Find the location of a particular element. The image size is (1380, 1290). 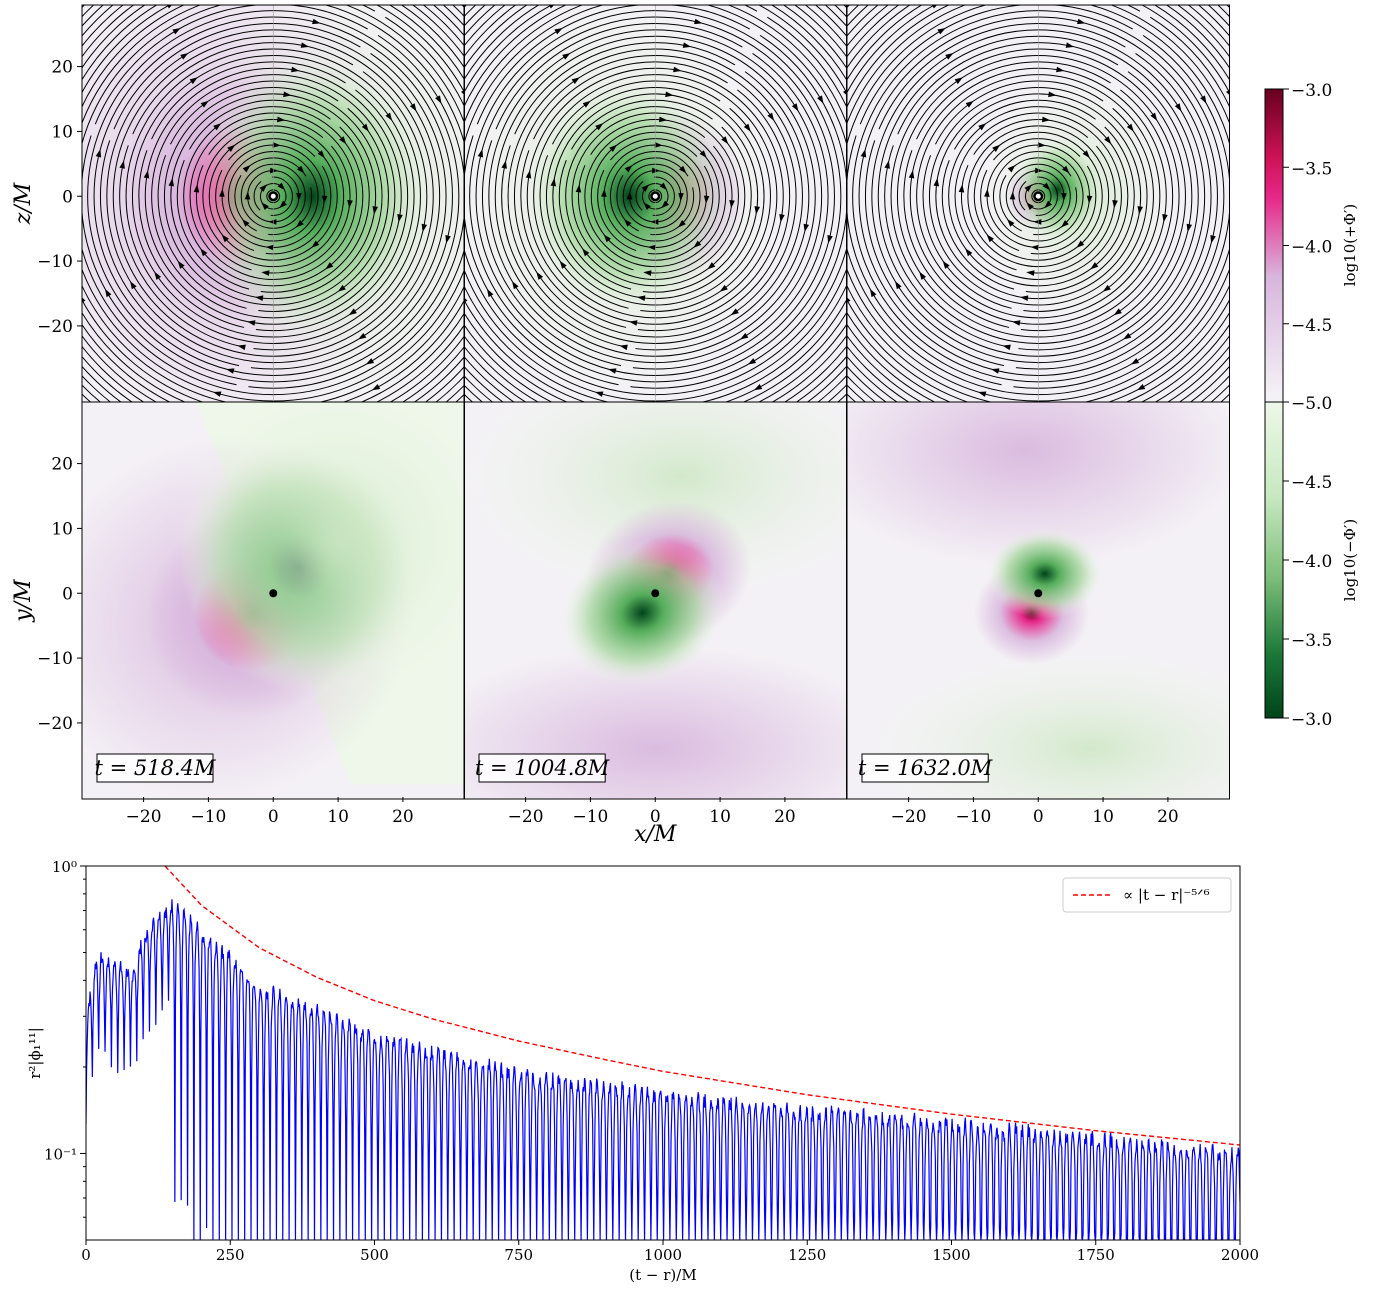

x-tick-label: −10 is located at coordinates (973, 817).